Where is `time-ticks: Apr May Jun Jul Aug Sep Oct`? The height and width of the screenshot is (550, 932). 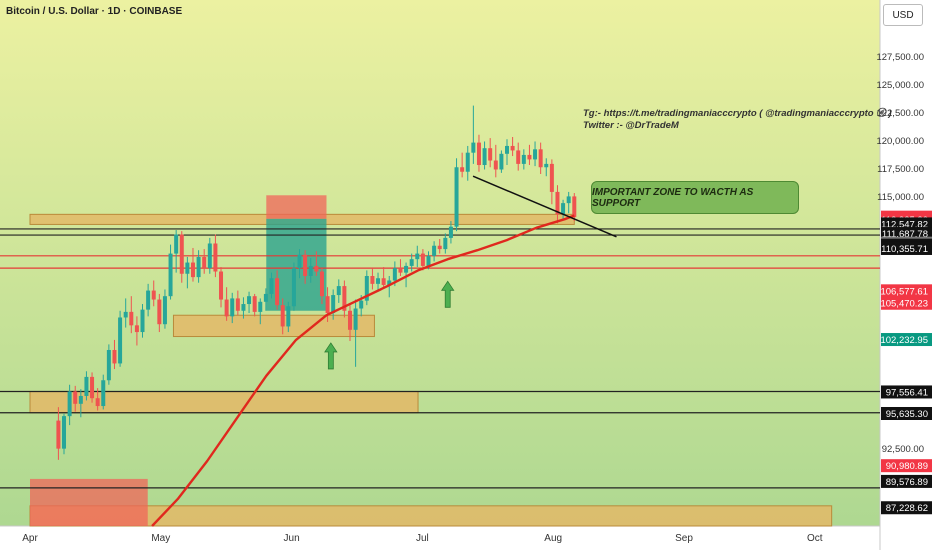 time-ticks: Apr May Jun Jul Aug Sep Oct is located at coordinates (422, 538).